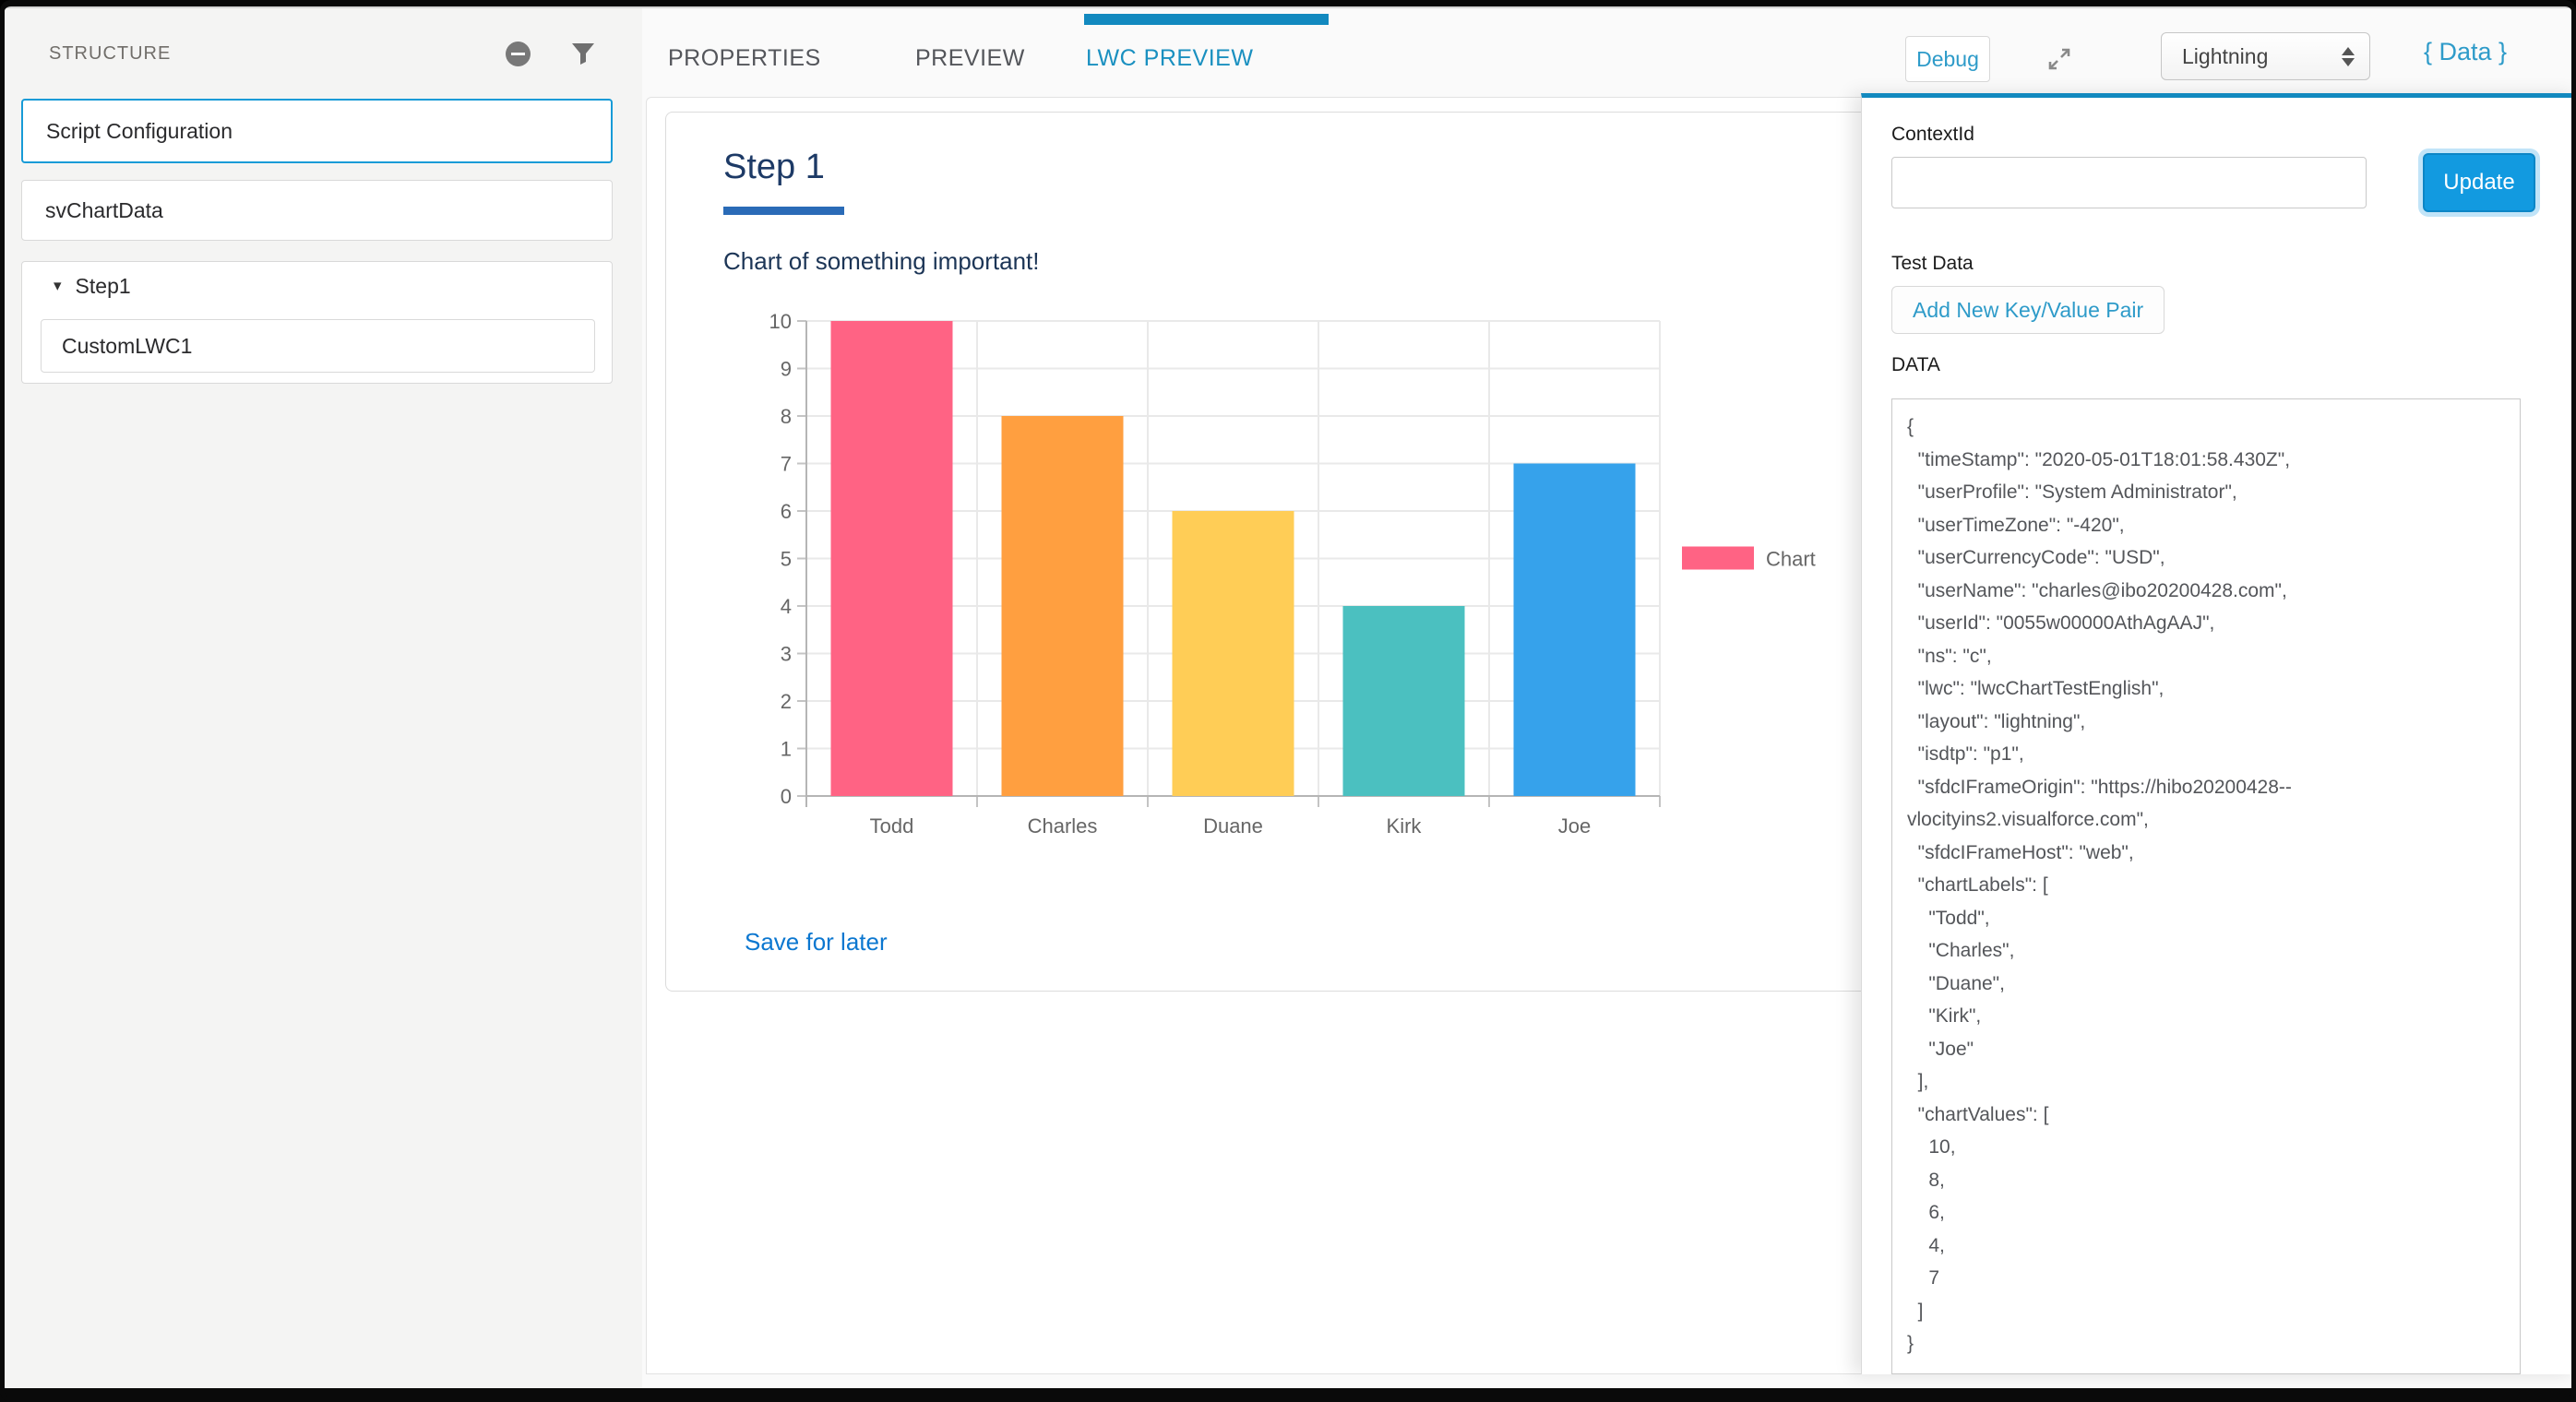  I want to click on window-bottom-bar, so click(1288, 1395).